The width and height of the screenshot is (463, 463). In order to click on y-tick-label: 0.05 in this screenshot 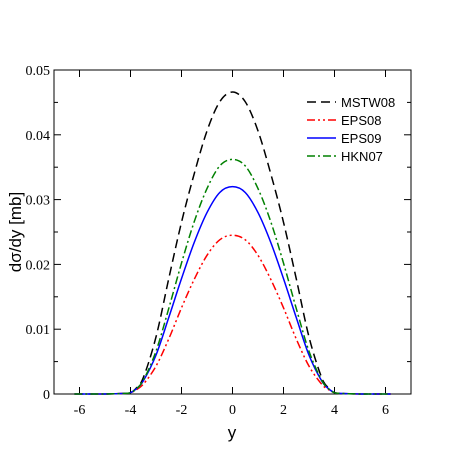, I will do `click(38, 71)`.